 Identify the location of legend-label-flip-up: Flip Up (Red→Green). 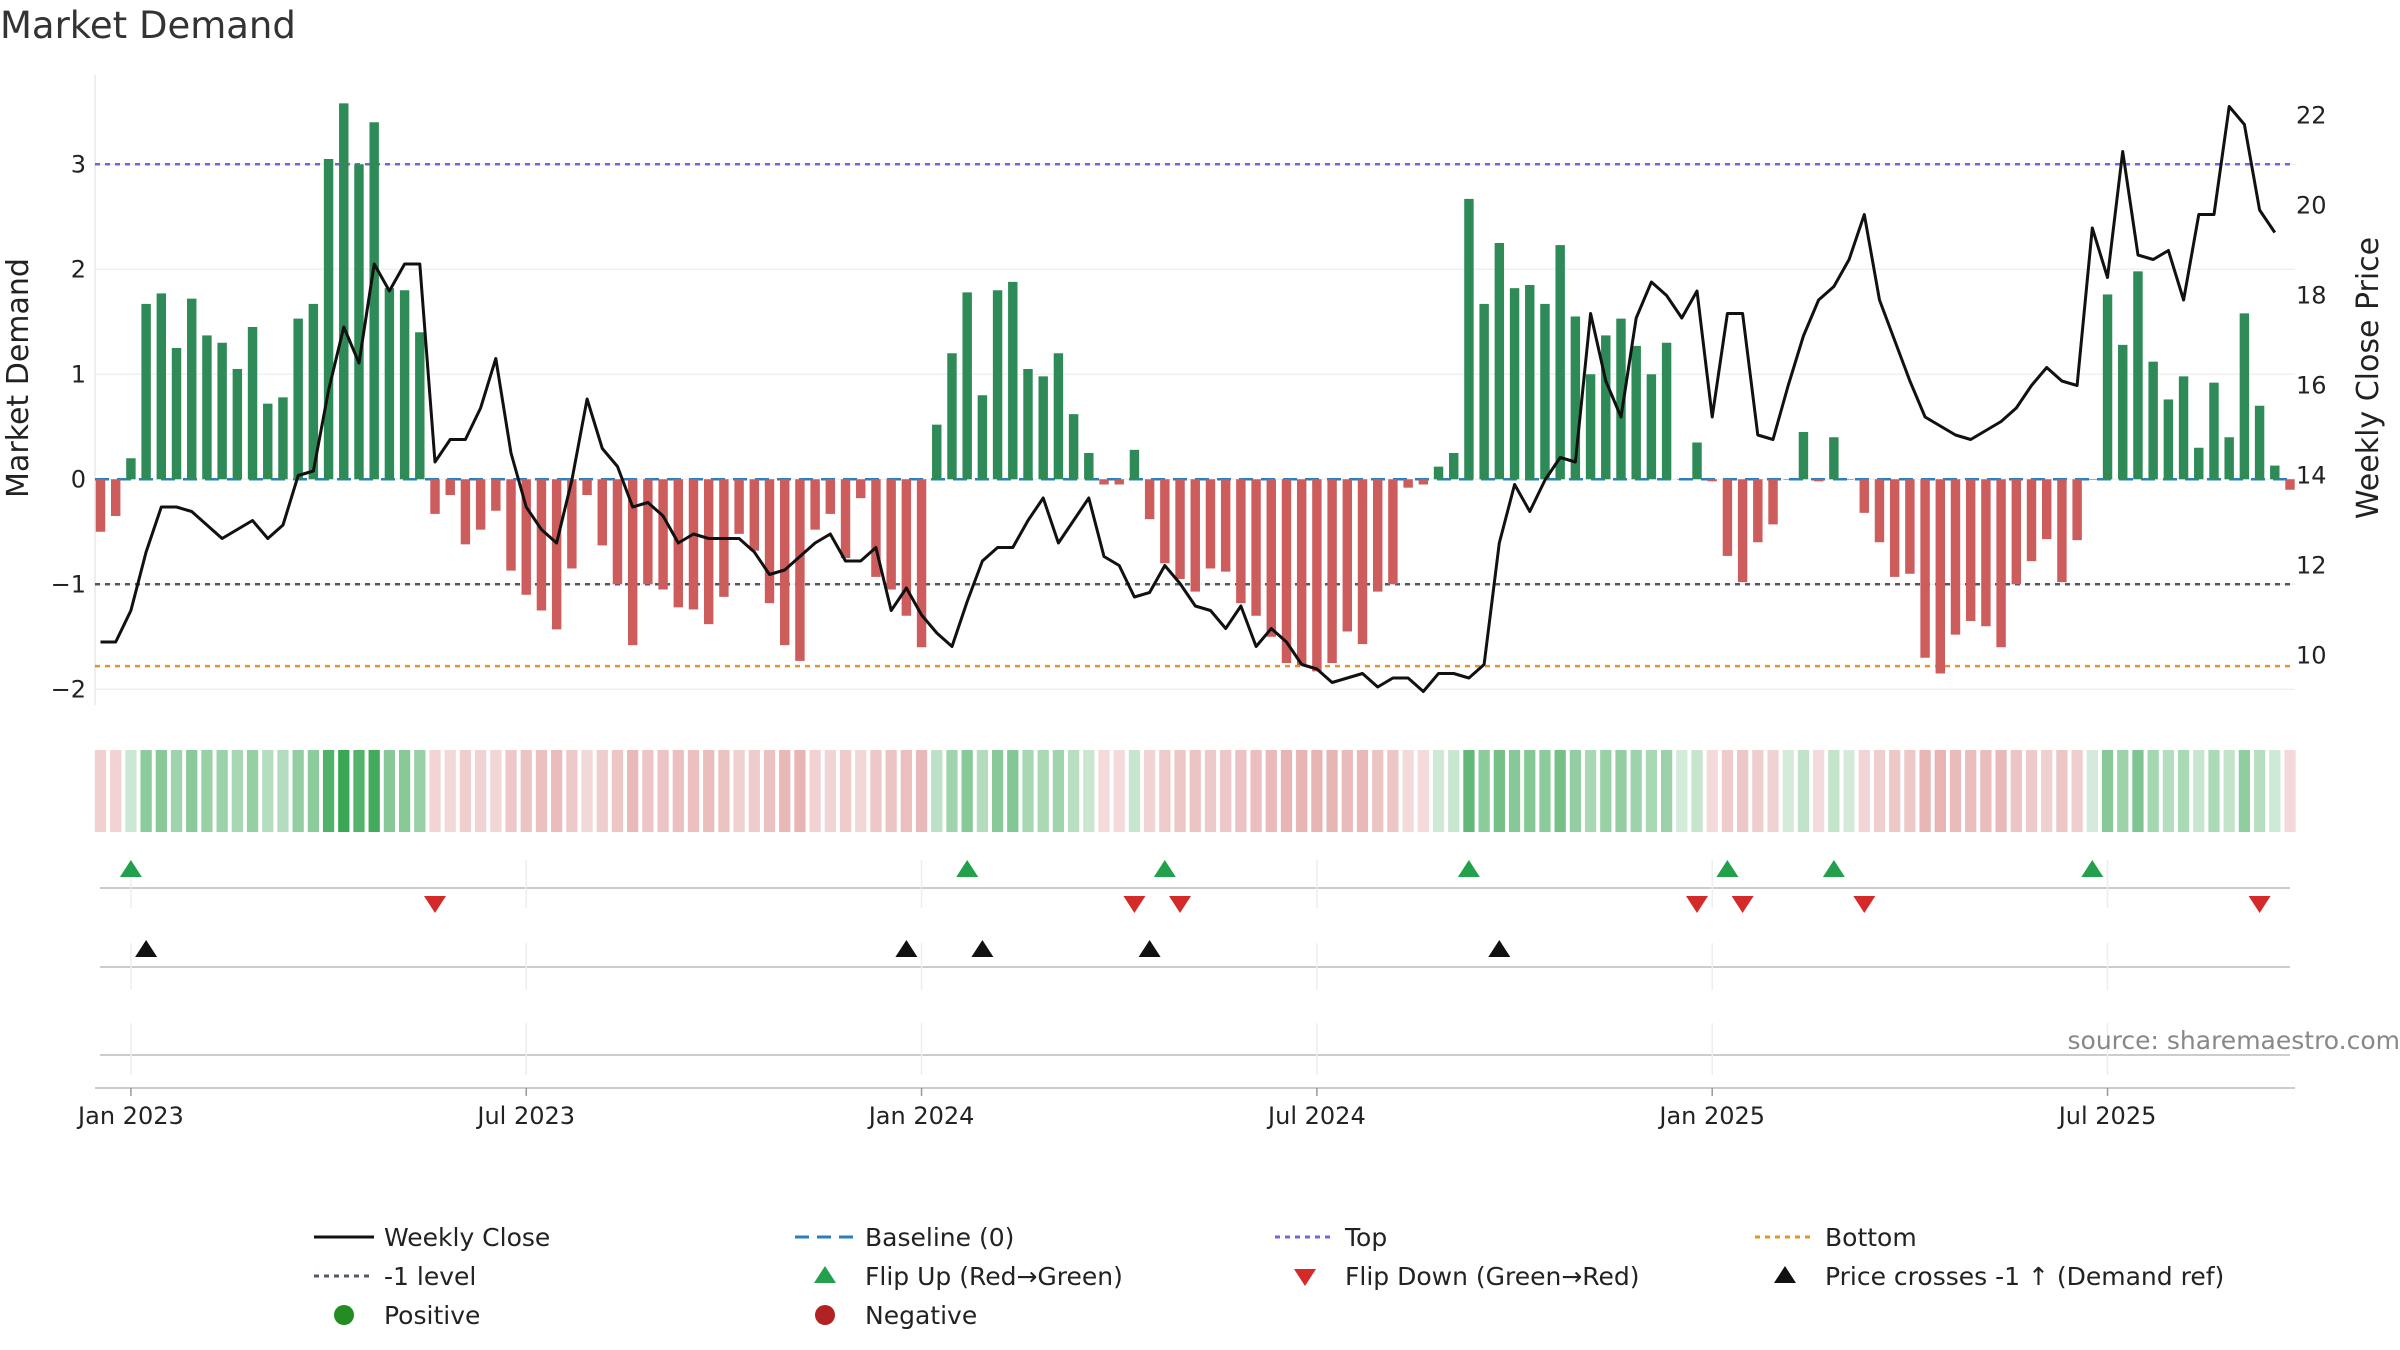
(994, 1276).